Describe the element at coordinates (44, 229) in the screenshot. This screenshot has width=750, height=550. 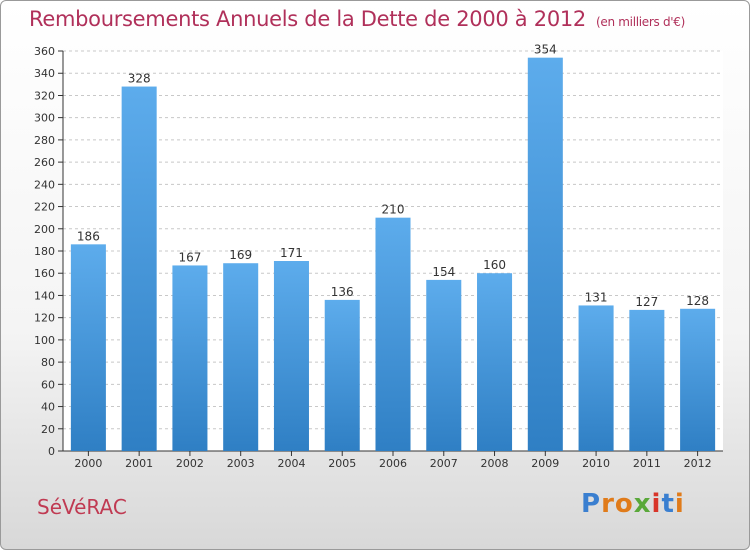
I see `y-tick-label: 200` at that location.